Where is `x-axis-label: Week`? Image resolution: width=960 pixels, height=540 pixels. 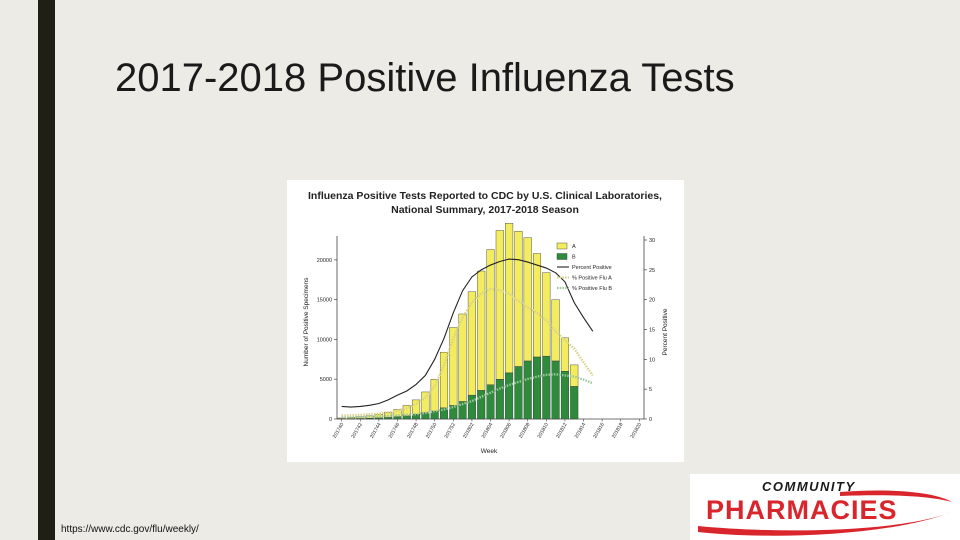
x-axis-label: Week is located at coordinates (489, 451).